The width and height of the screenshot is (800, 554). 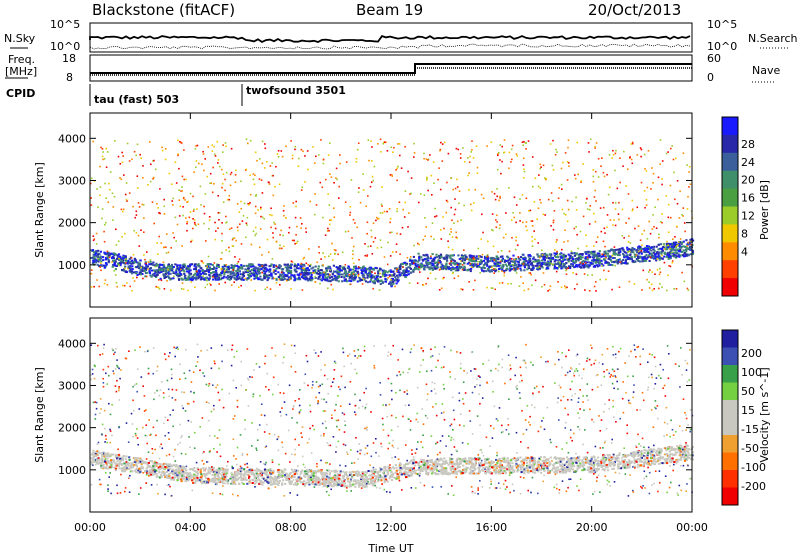 I want to click on beam-title: Beam 19, so click(x=389, y=10).